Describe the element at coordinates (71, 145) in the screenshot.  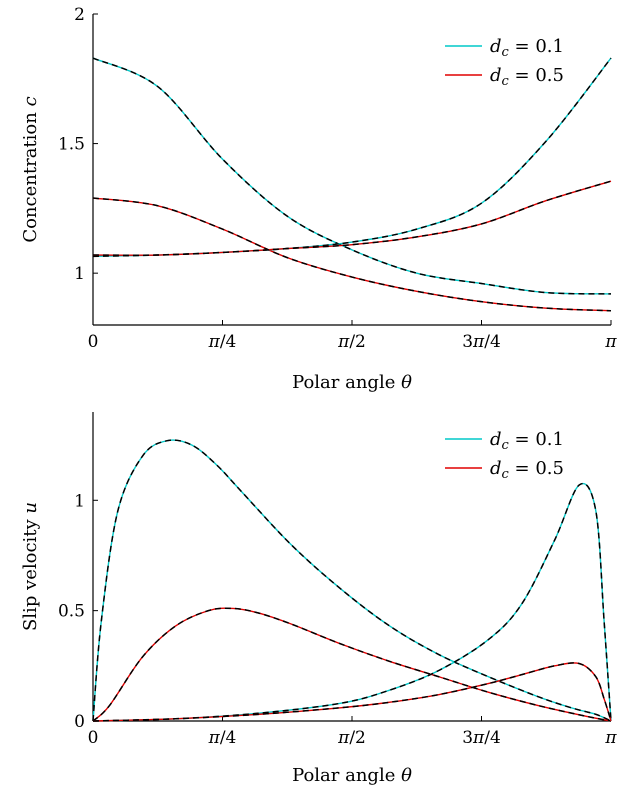
I see `y-tick-label: 1.5` at that location.